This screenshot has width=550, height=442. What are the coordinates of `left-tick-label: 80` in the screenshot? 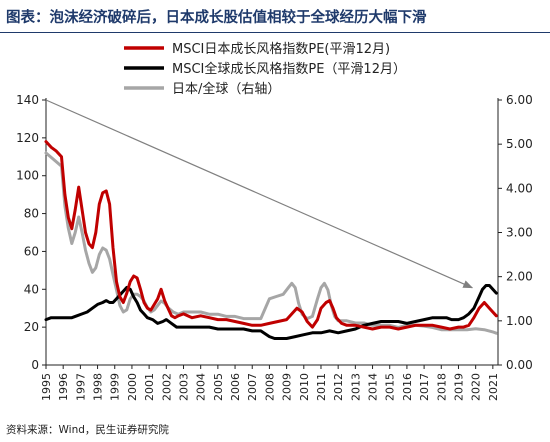 It's located at (31, 214).